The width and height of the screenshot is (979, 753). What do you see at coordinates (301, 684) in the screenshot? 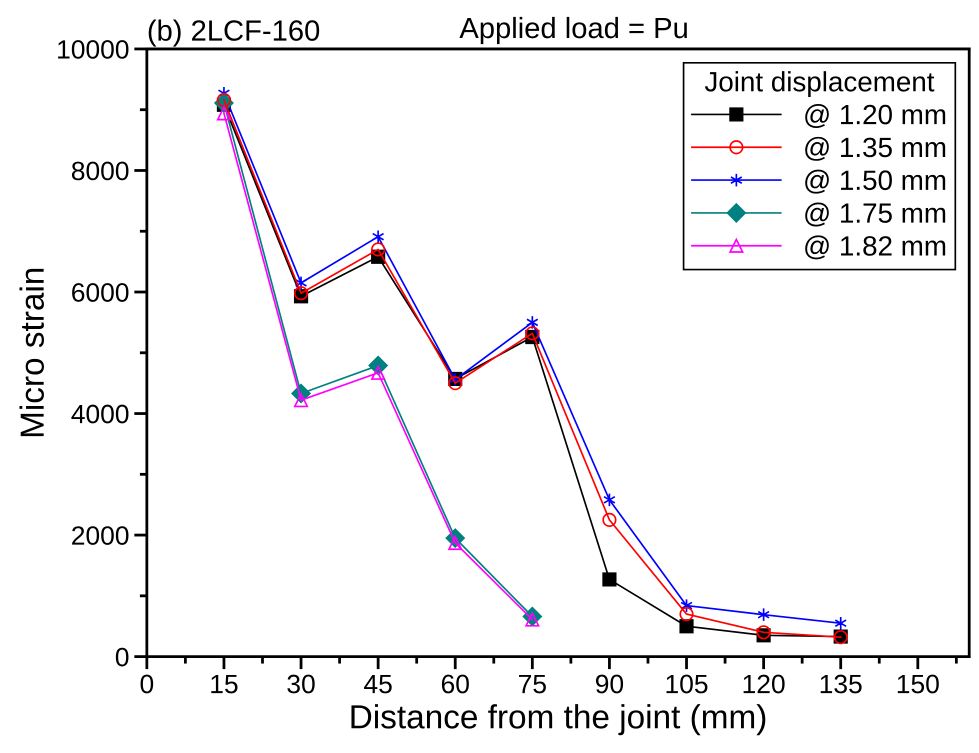
I see `x-tick-label: 30` at bounding box center [301, 684].